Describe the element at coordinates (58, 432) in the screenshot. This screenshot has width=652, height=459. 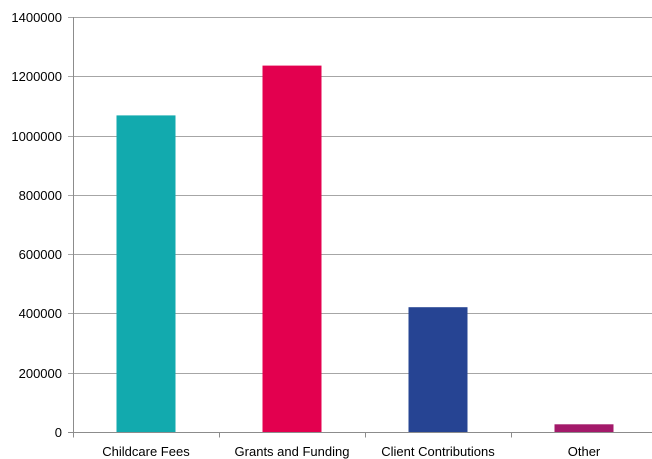
I see `y-tick-label: 0` at that location.